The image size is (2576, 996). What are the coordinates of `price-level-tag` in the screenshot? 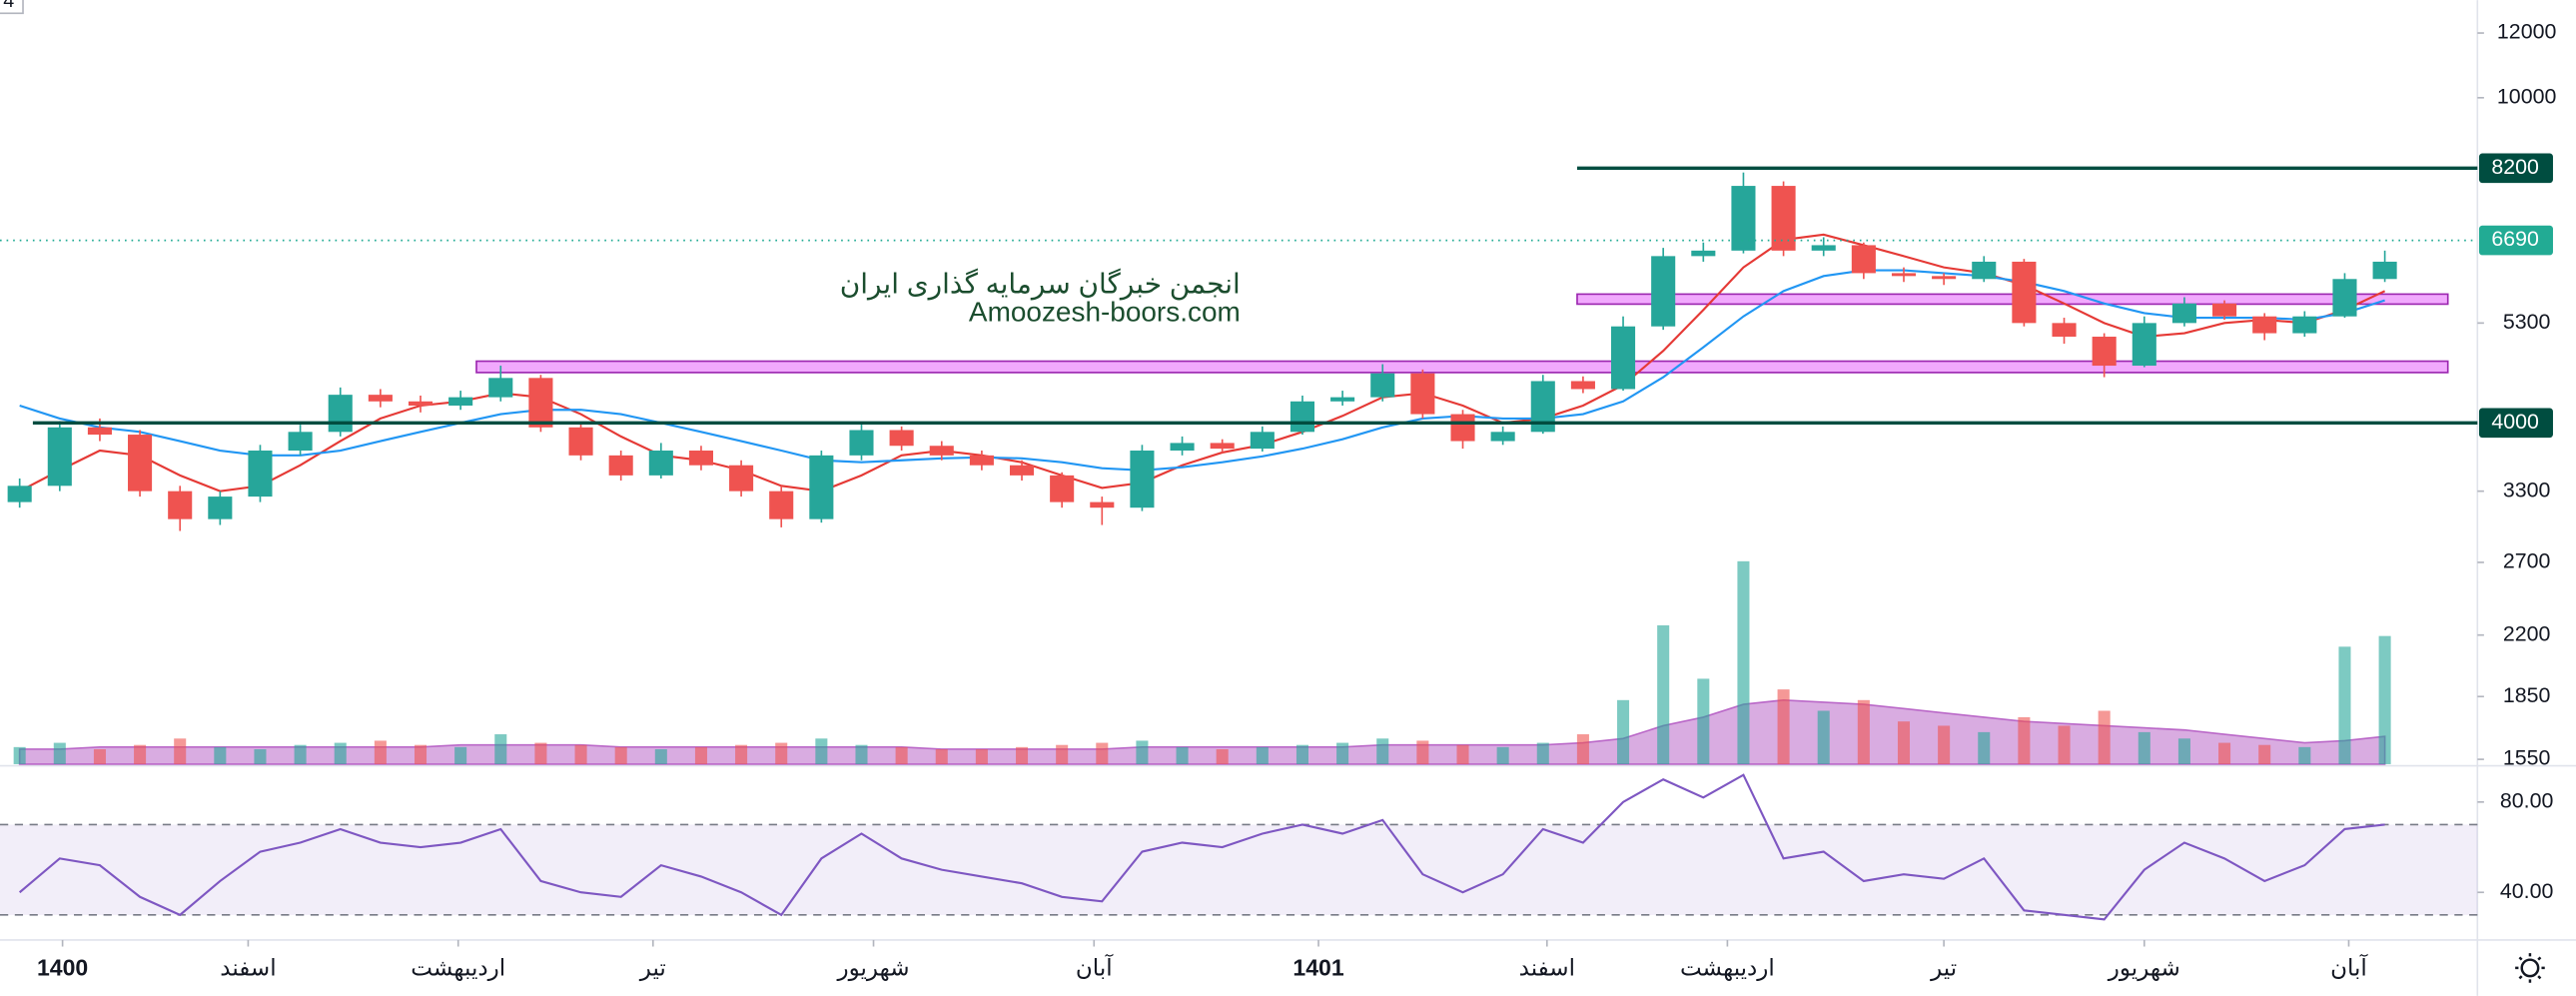 It's located at (2515, 168).